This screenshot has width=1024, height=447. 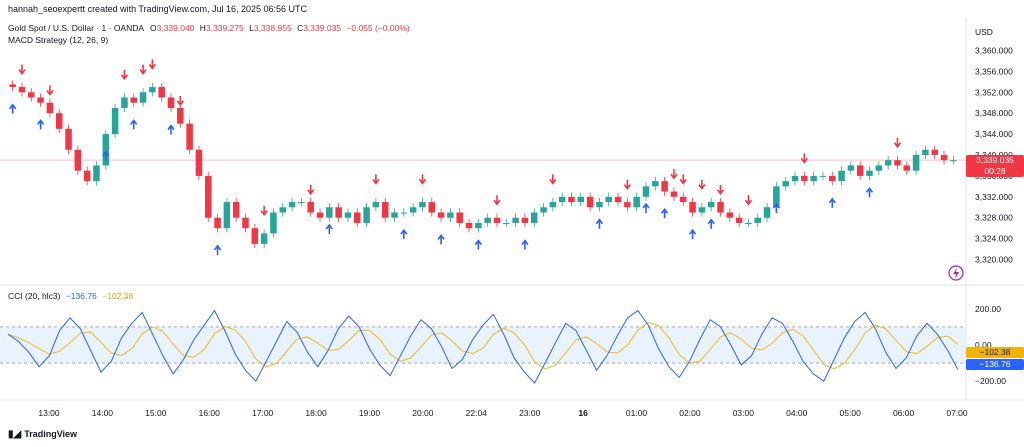 I want to click on last-price-badge: 3,339.035 00:28, so click(x=995, y=166).